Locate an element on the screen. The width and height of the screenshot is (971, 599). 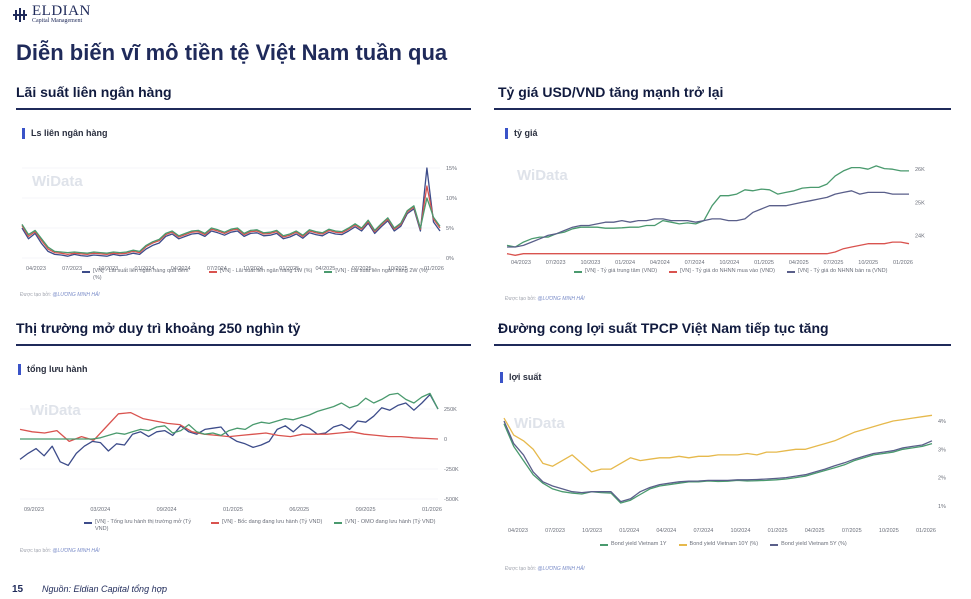
legend-label: [VN] - OMO đang lưu hành (Tỷ VND) is located at coordinates (390, 522).